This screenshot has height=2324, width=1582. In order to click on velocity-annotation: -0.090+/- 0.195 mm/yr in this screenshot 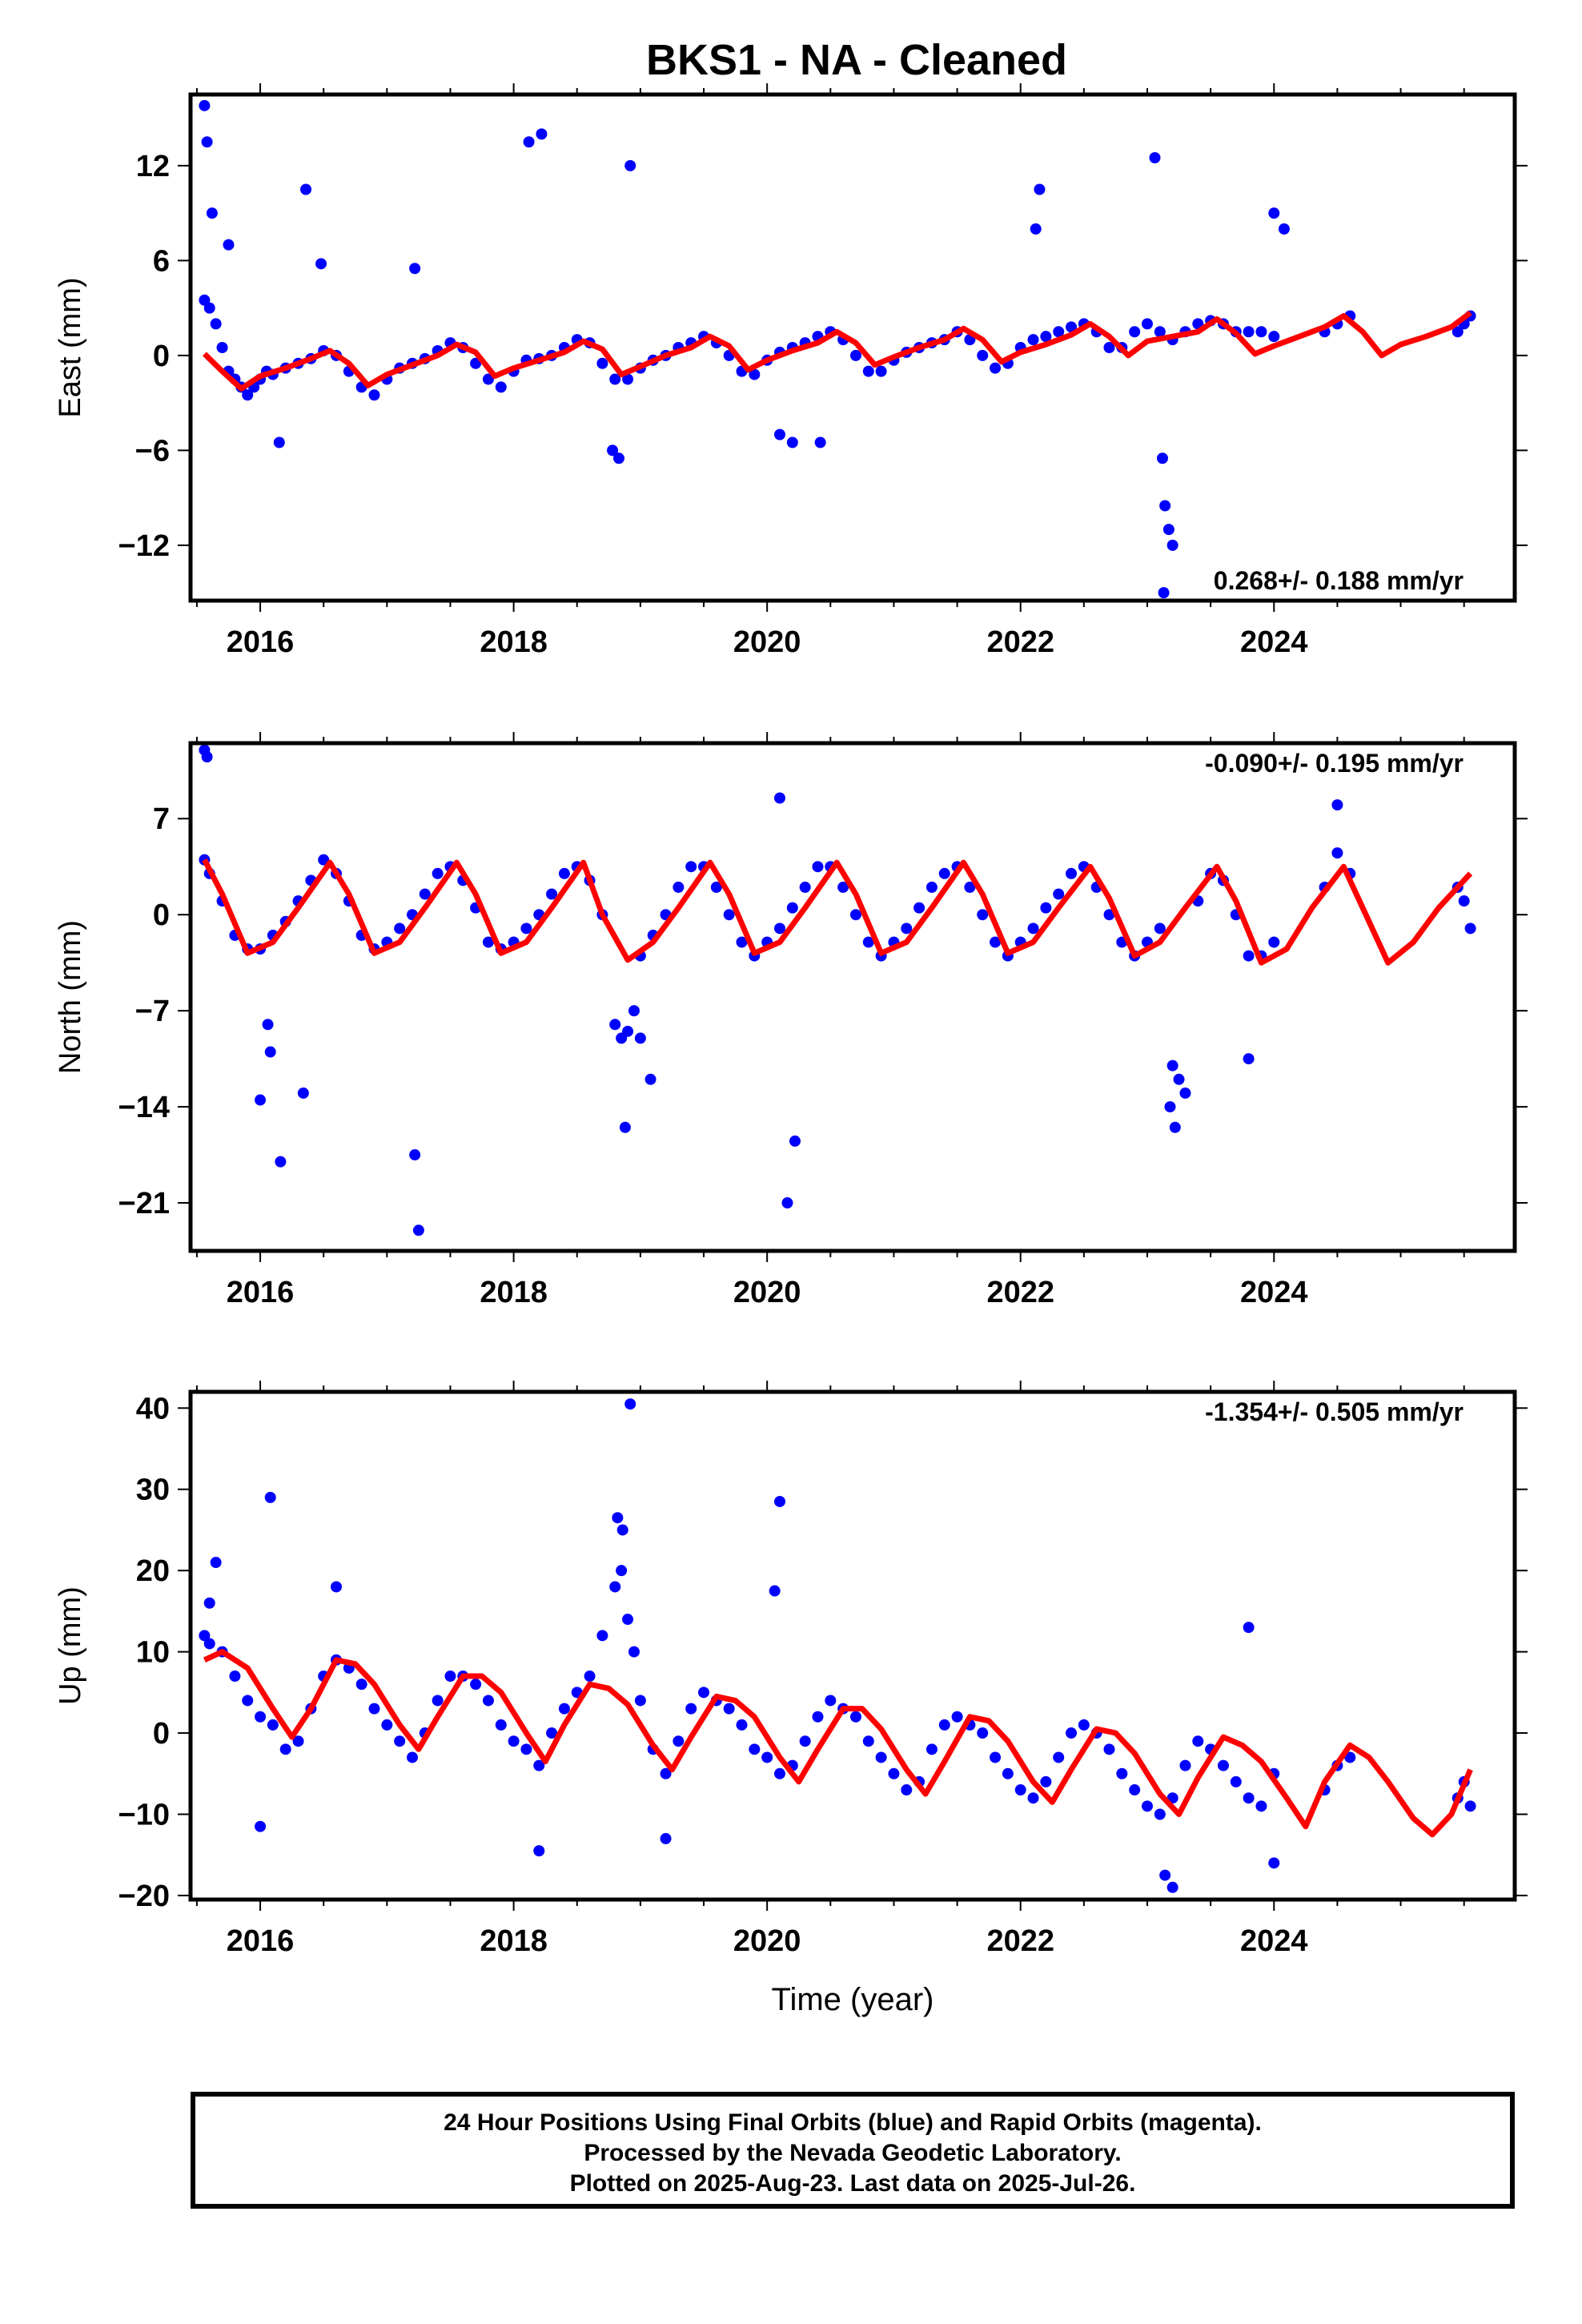, I will do `click(1334, 763)`.